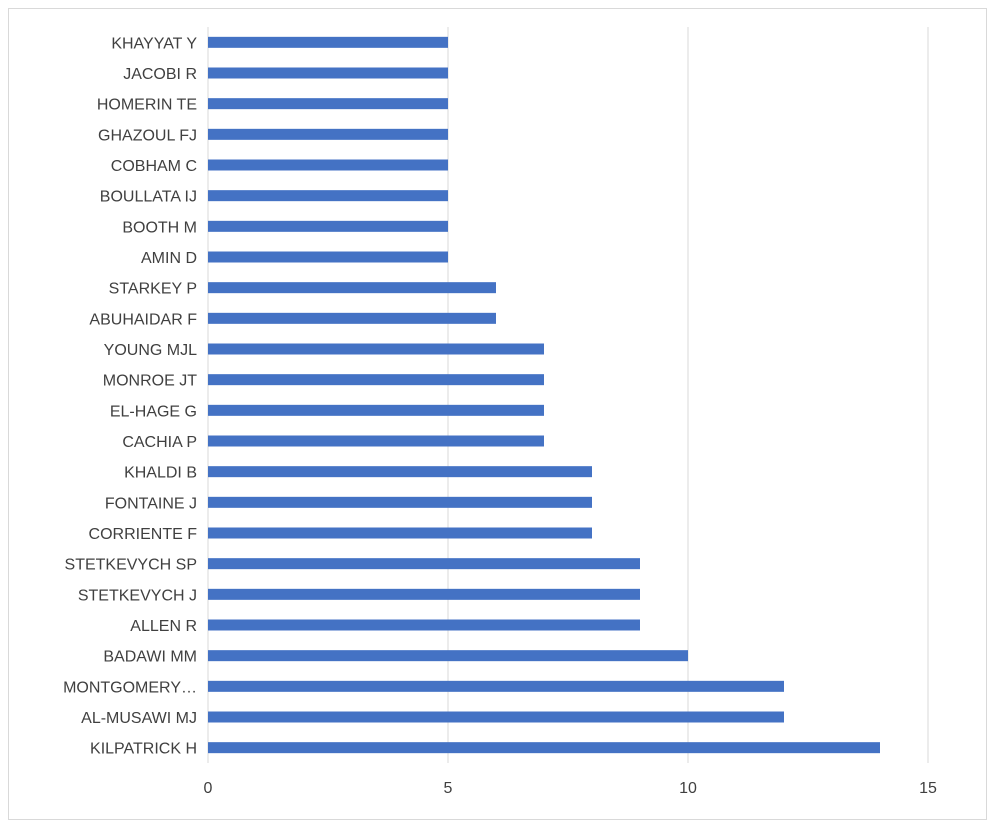 Image resolution: width=995 pixels, height=828 pixels. Describe the element at coordinates (570, 788) in the screenshot. I see `x-tick-labels: 0 5 10 15` at that location.